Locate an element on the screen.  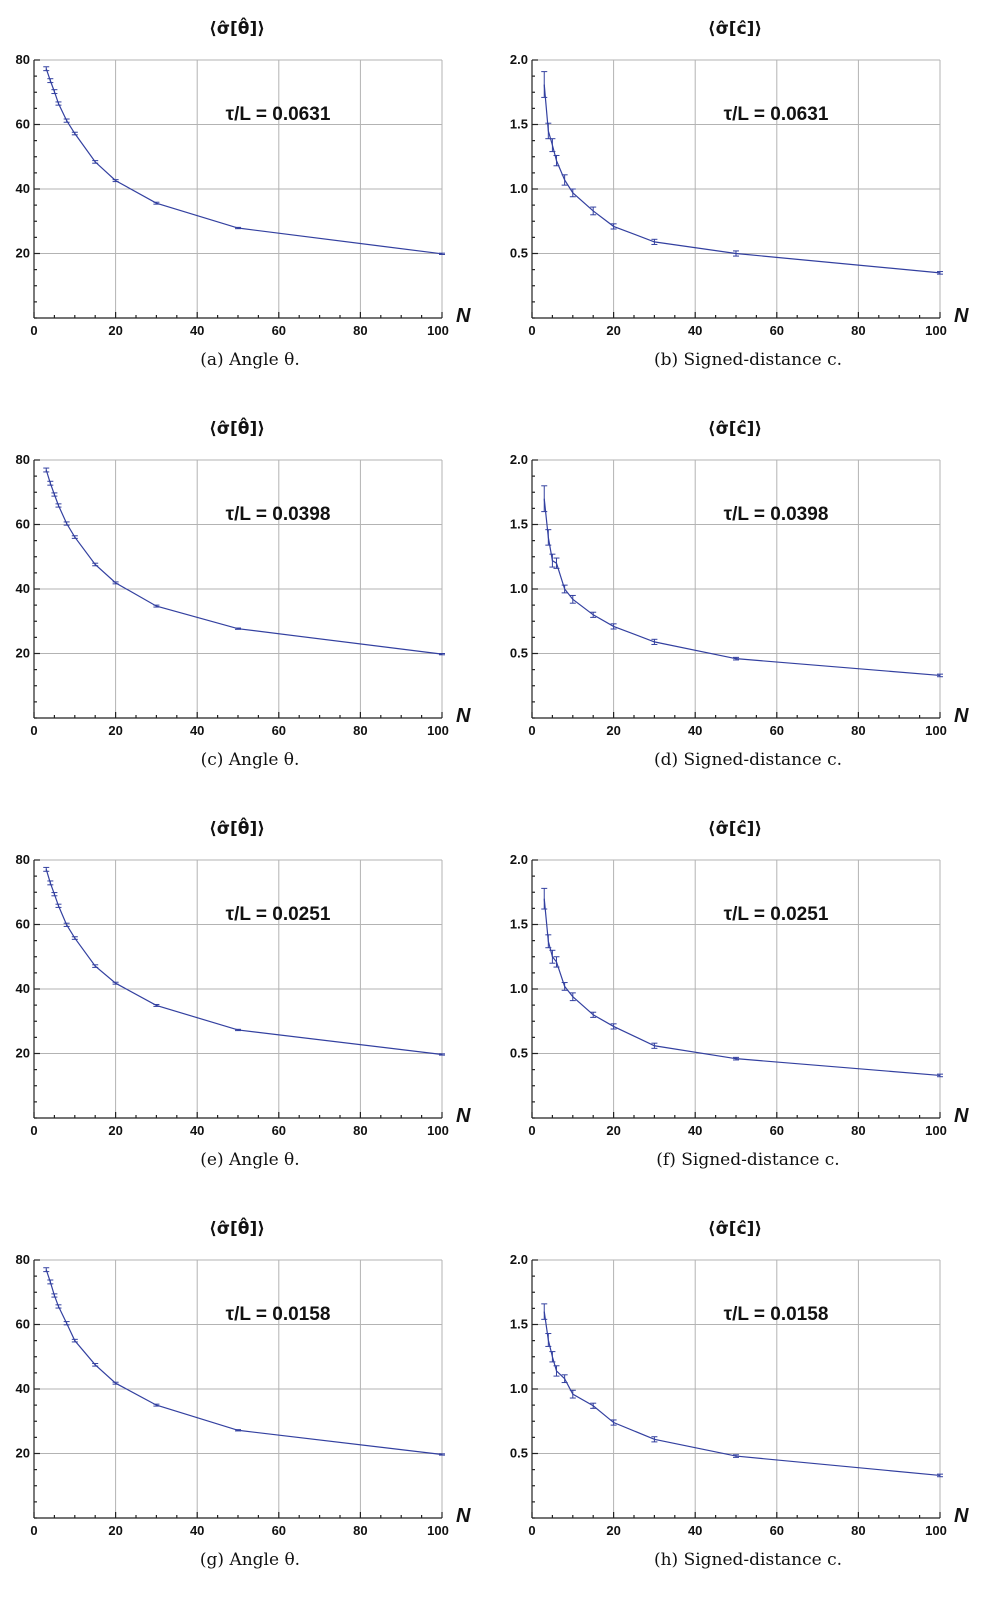
subfigure-caption: (b) Signed-distance c. is located at coordinates (748, 360).